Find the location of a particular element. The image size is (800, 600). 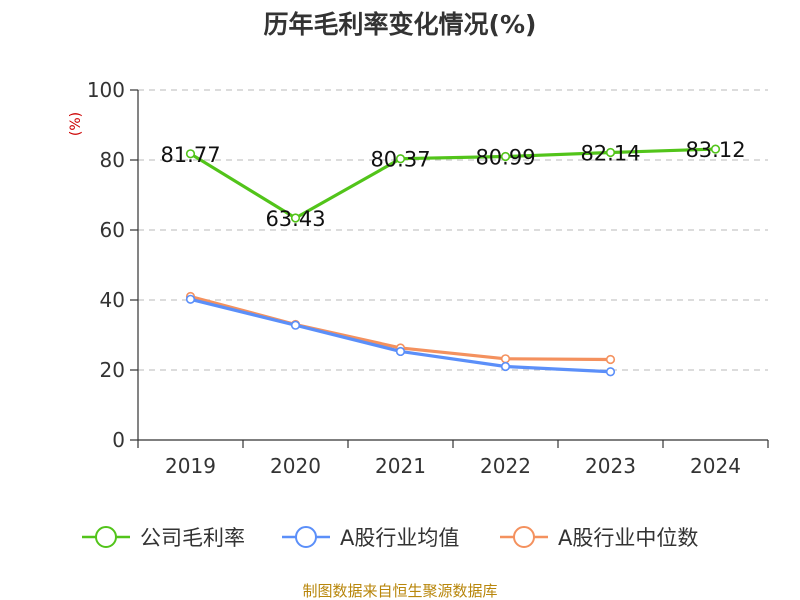

legend: 公司毛利率 A股行业均值 A股行业中位数 is located at coordinates (390, 538).